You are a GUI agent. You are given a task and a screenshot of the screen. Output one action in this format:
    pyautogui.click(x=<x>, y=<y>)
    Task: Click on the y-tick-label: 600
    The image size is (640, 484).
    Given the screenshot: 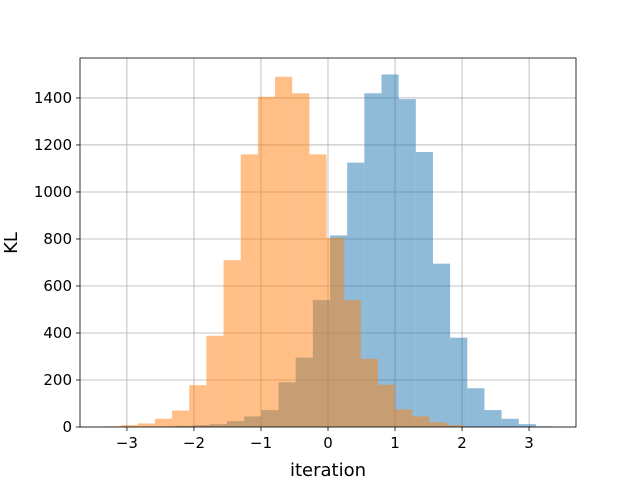 What is the action you would take?
    pyautogui.click(x=57, y=286)
    